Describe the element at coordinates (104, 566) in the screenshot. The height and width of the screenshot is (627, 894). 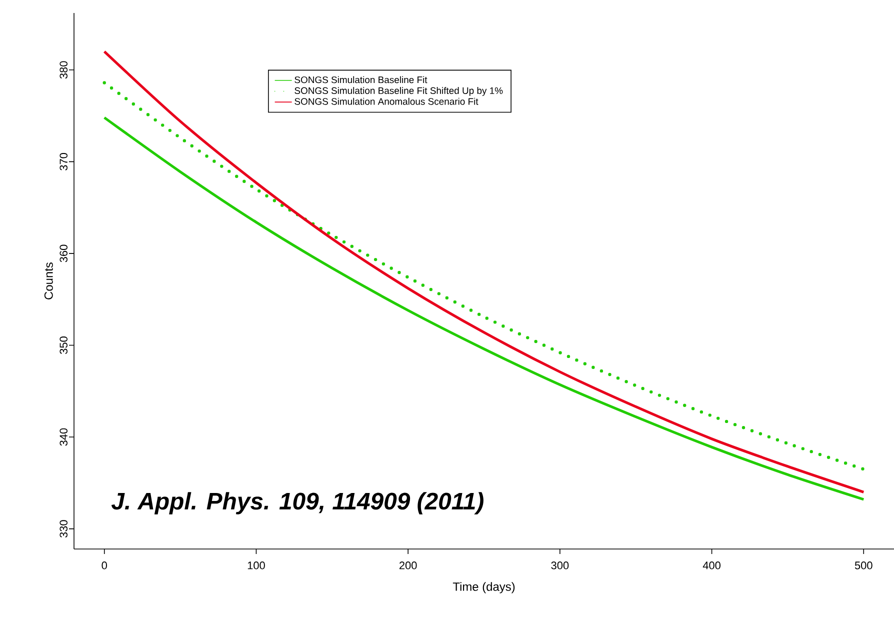
I see `x-tick-label: 0` at that location.